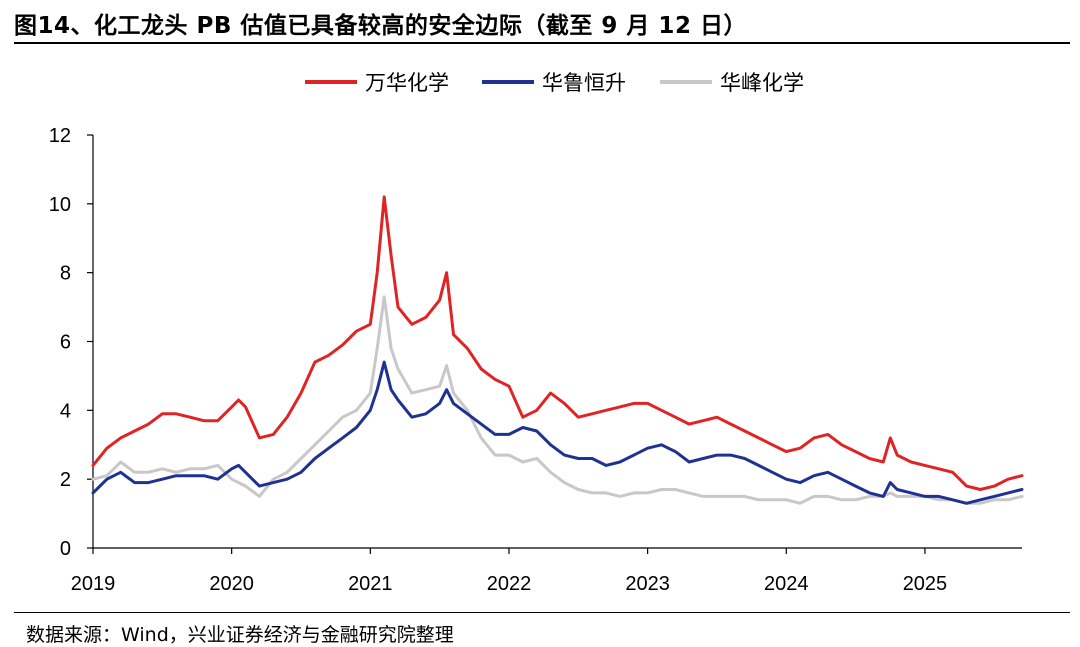  I want to click on y-tick-label: 0, so click(65, 549).